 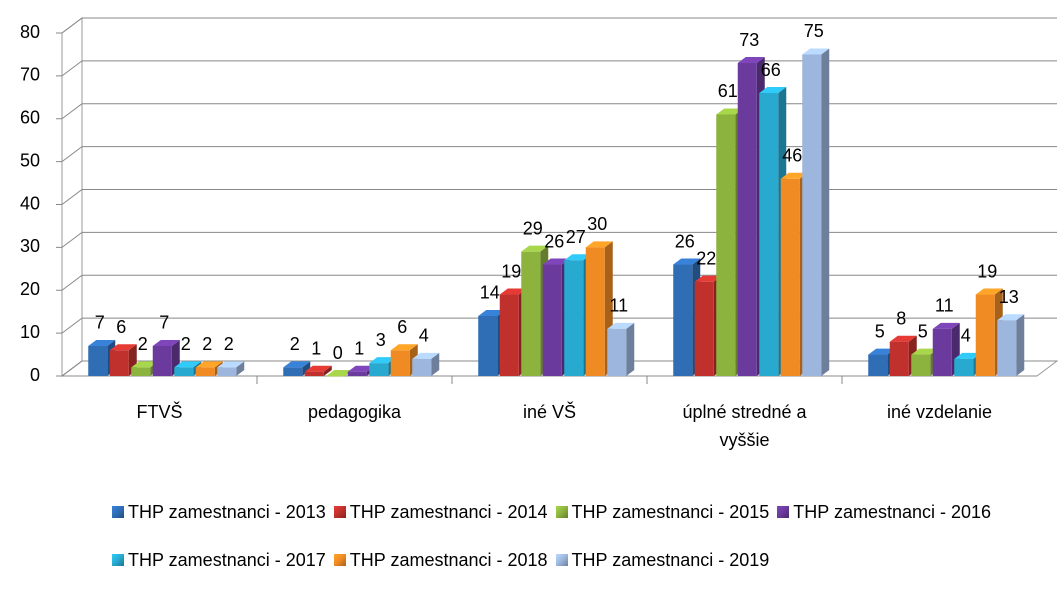 I want to click on legend-item: THP zamestnanci - 2017, so click(x=219, y=560).